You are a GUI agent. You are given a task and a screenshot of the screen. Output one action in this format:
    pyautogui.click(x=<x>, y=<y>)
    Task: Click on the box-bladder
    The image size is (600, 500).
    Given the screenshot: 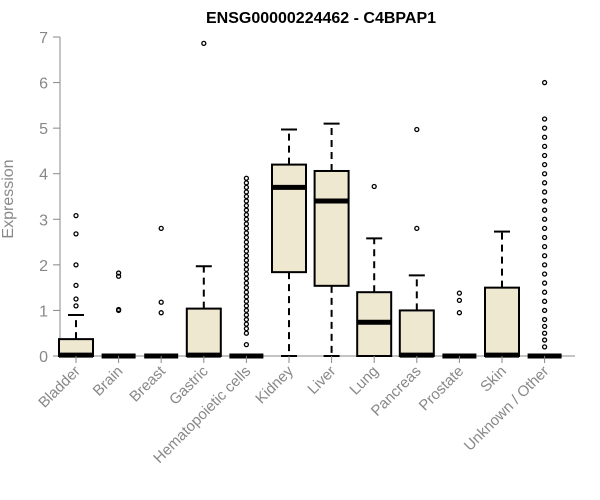 What is the action you would take?
    pyautogui.click(x=76, y=285)
    